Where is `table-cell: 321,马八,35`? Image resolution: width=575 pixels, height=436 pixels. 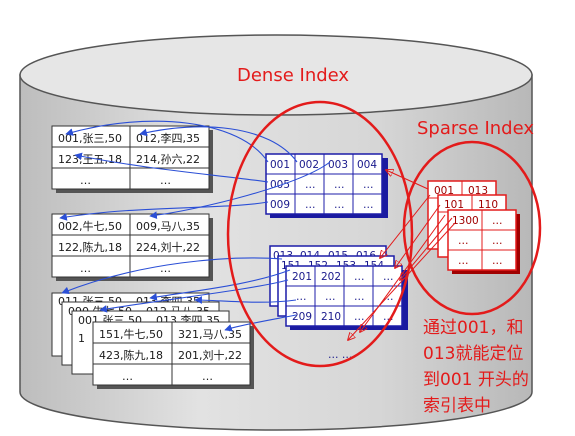
table-cell: 321,马八,35 is located at coordinates (210, 334).